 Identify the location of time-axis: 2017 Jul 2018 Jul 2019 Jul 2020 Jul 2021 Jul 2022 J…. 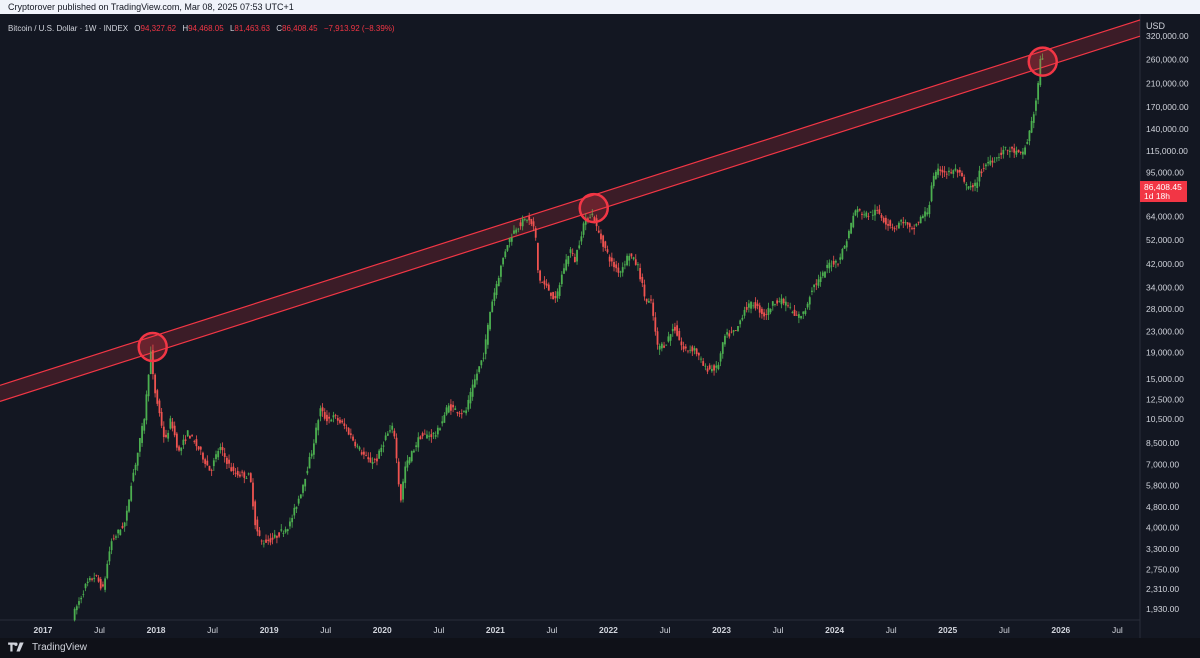
(578, 630).